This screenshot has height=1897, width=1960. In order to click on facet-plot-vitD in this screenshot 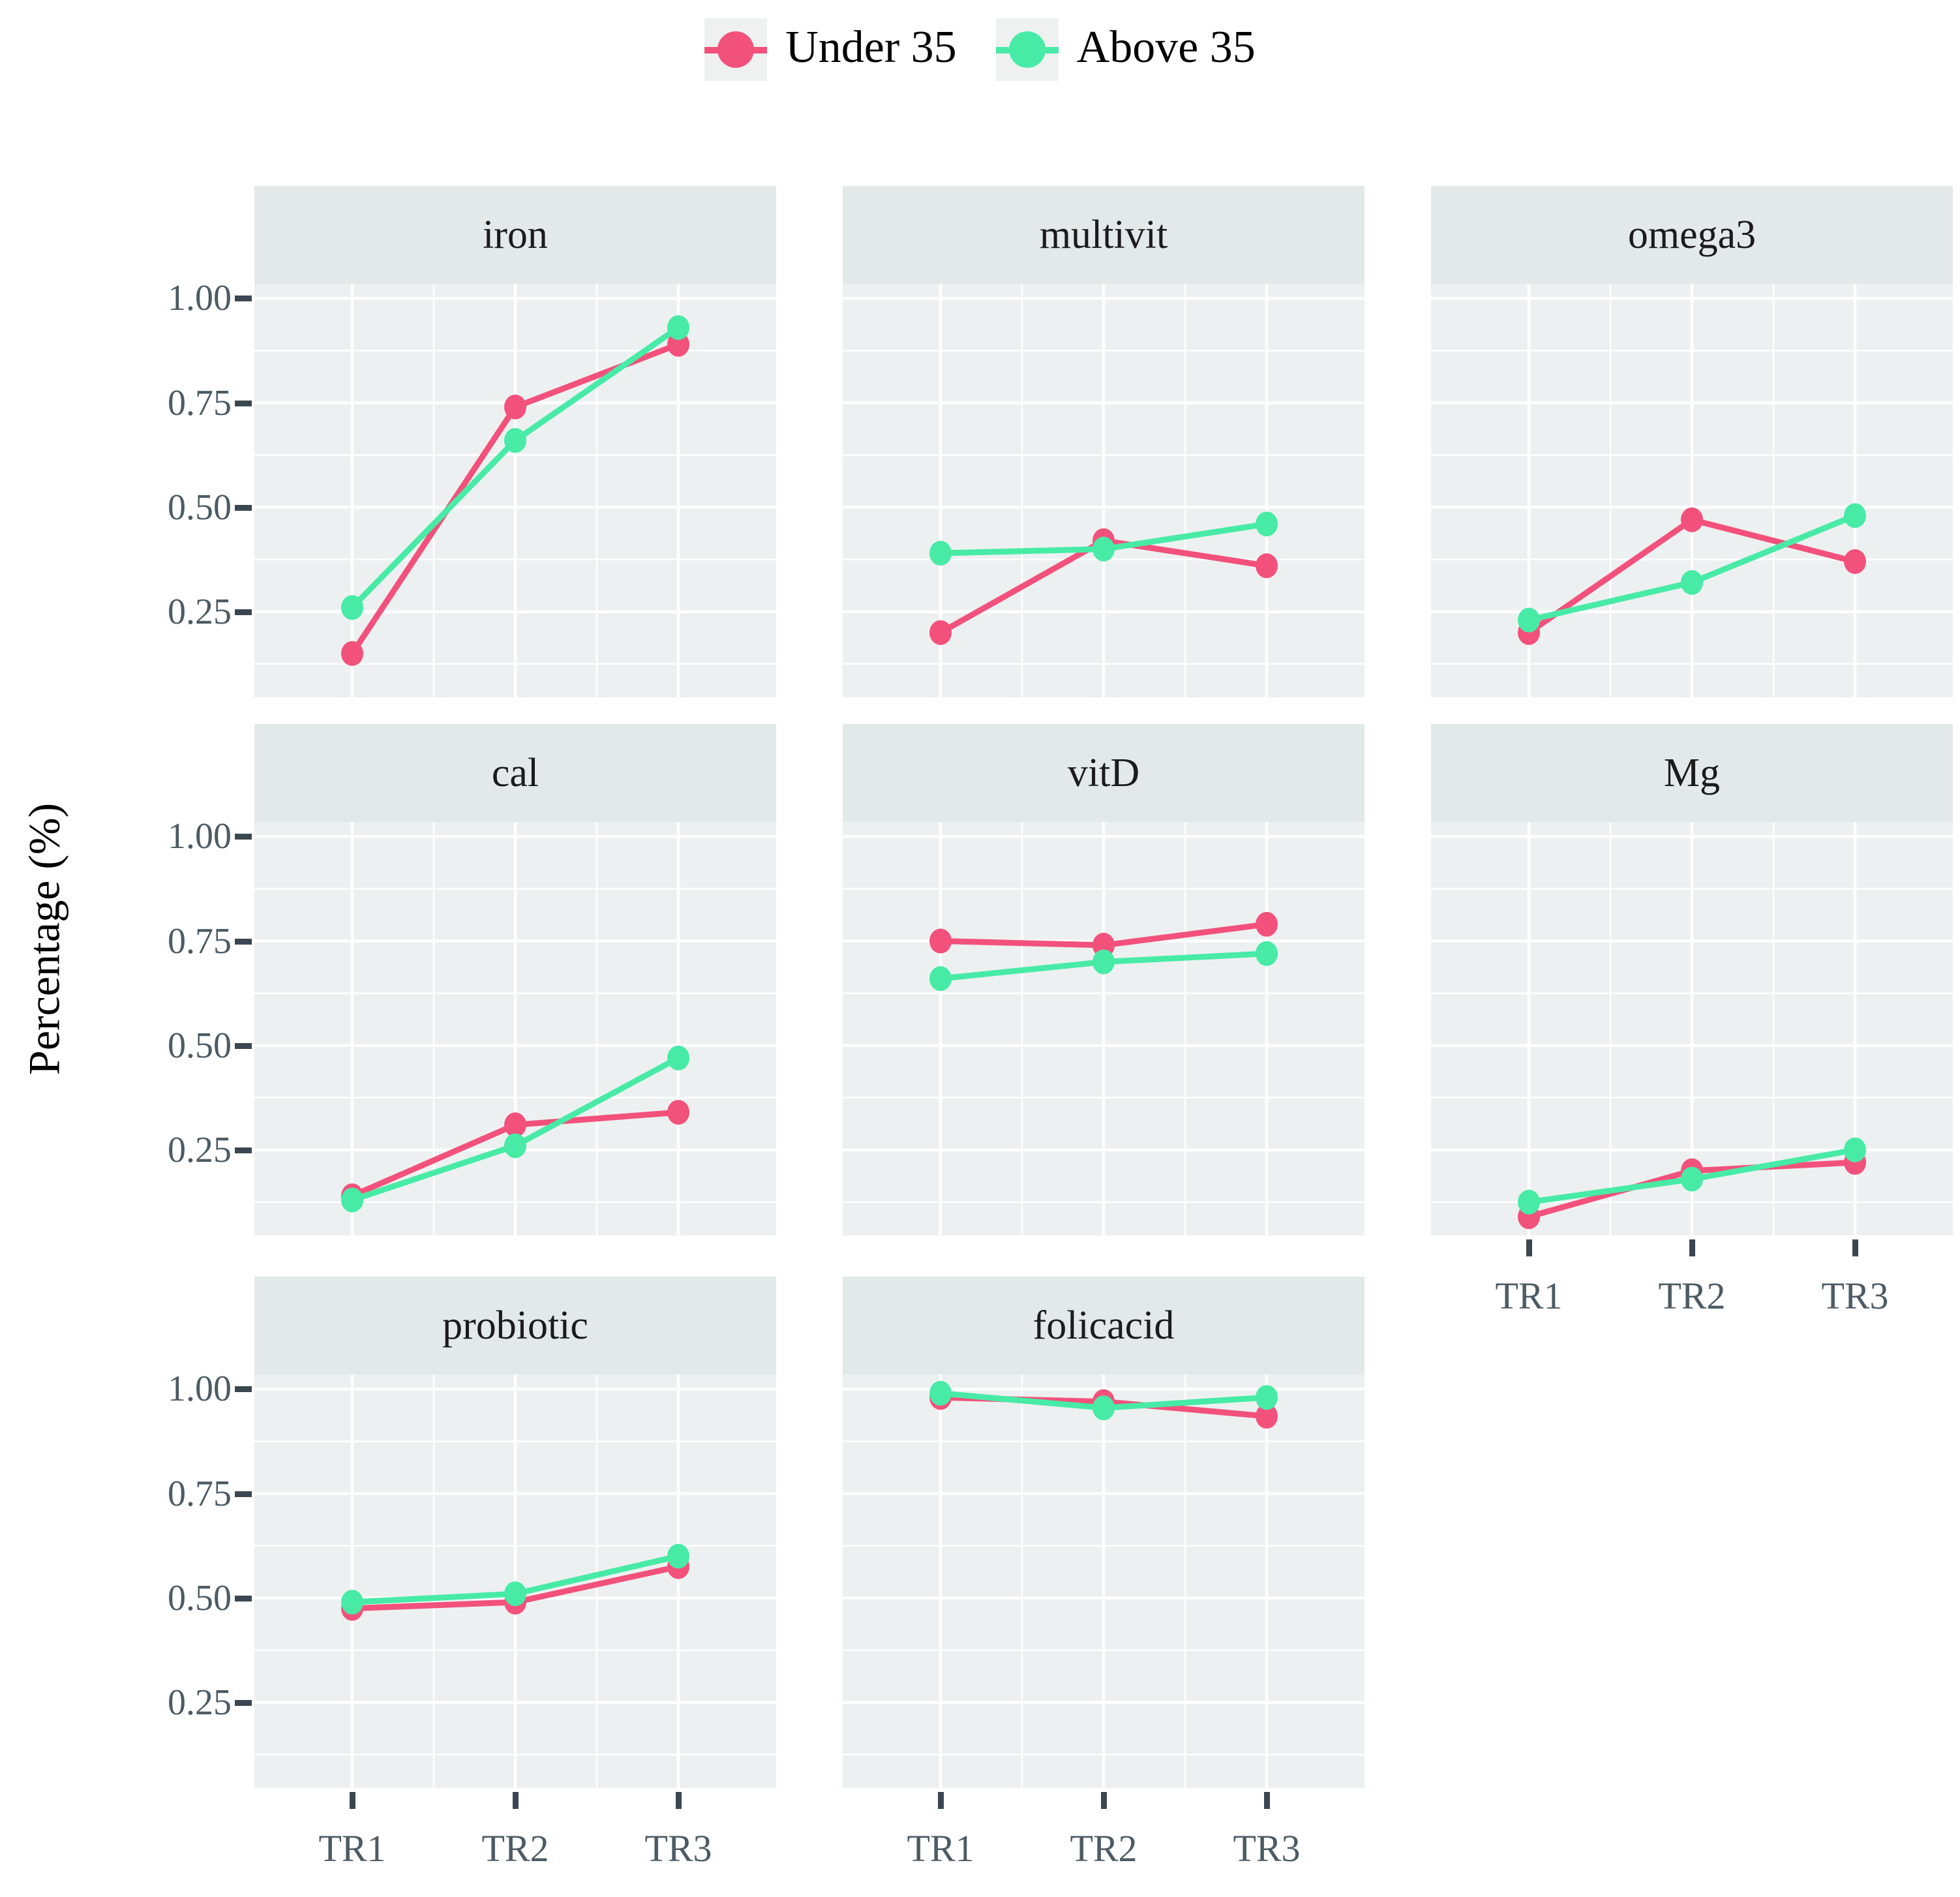, I will do `click(1103, 1029)`.